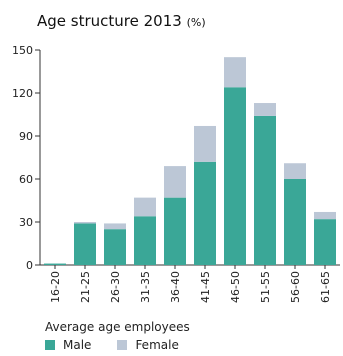 Image resolution: width=343 pixels, height=356 pixels. Describe the element at coordinates (117, 327) in the screenshot. I see `legend-title: Average age employees` at that location.